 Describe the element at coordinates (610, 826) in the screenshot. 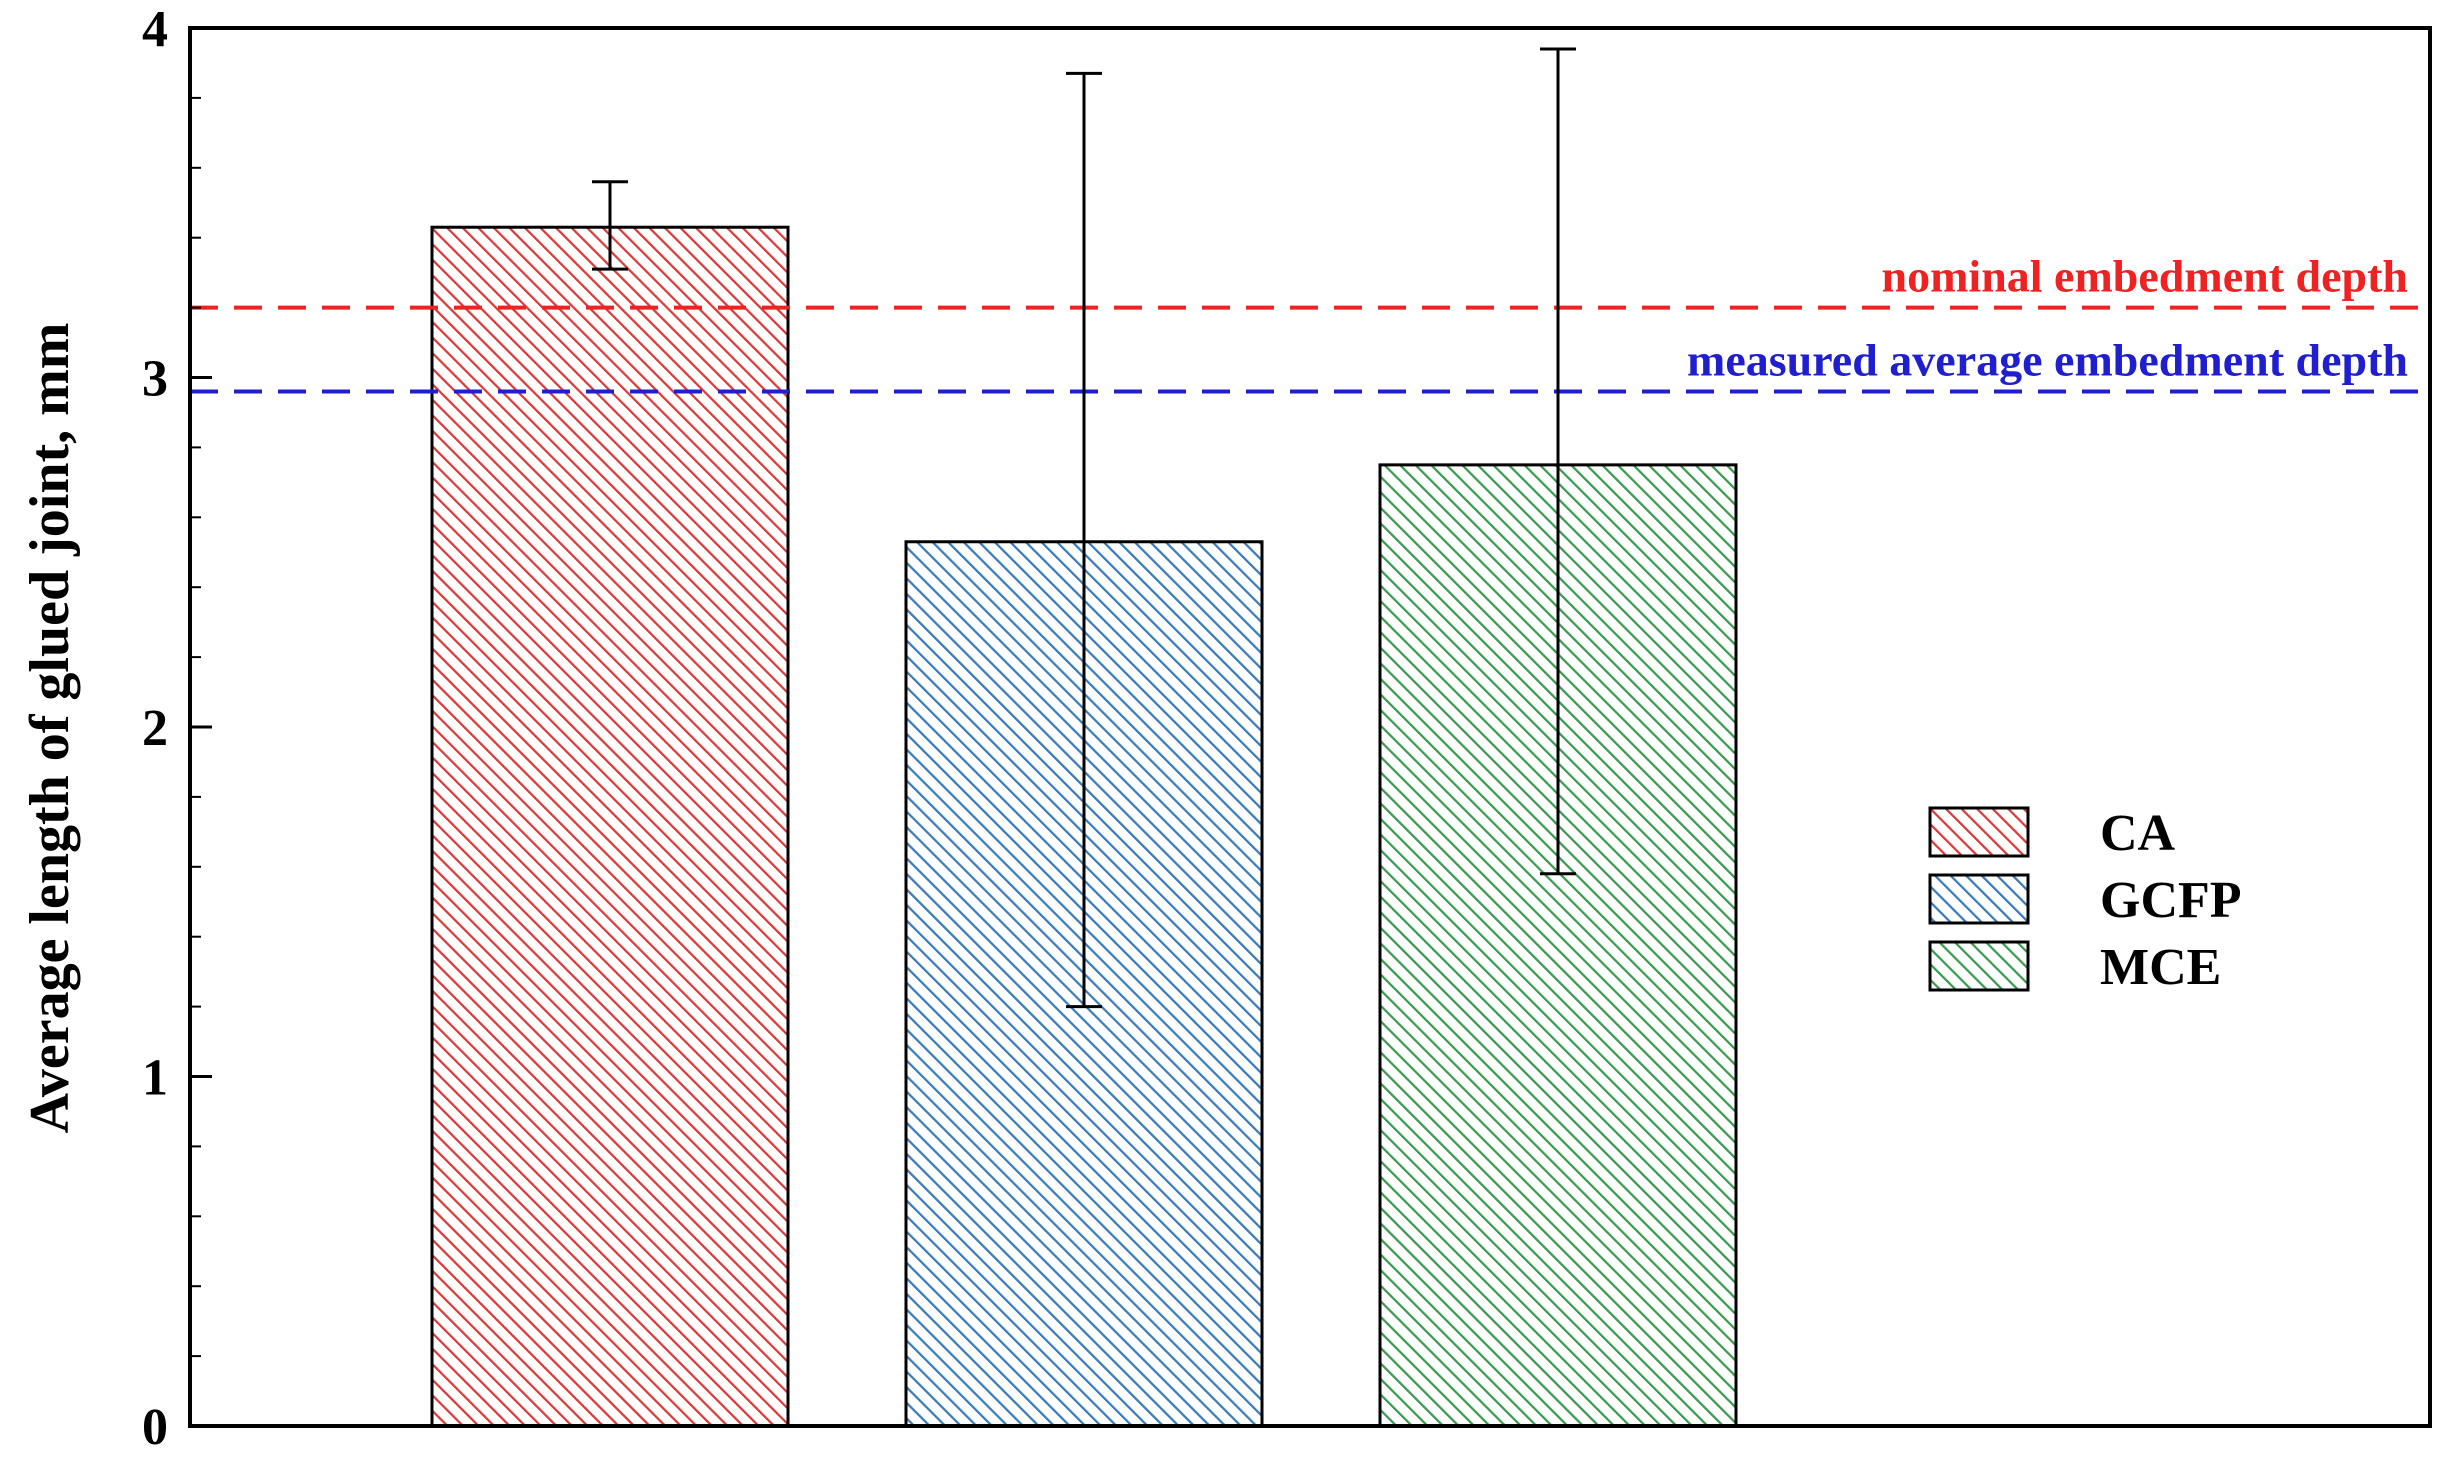

I see `bar-ca` at that location.